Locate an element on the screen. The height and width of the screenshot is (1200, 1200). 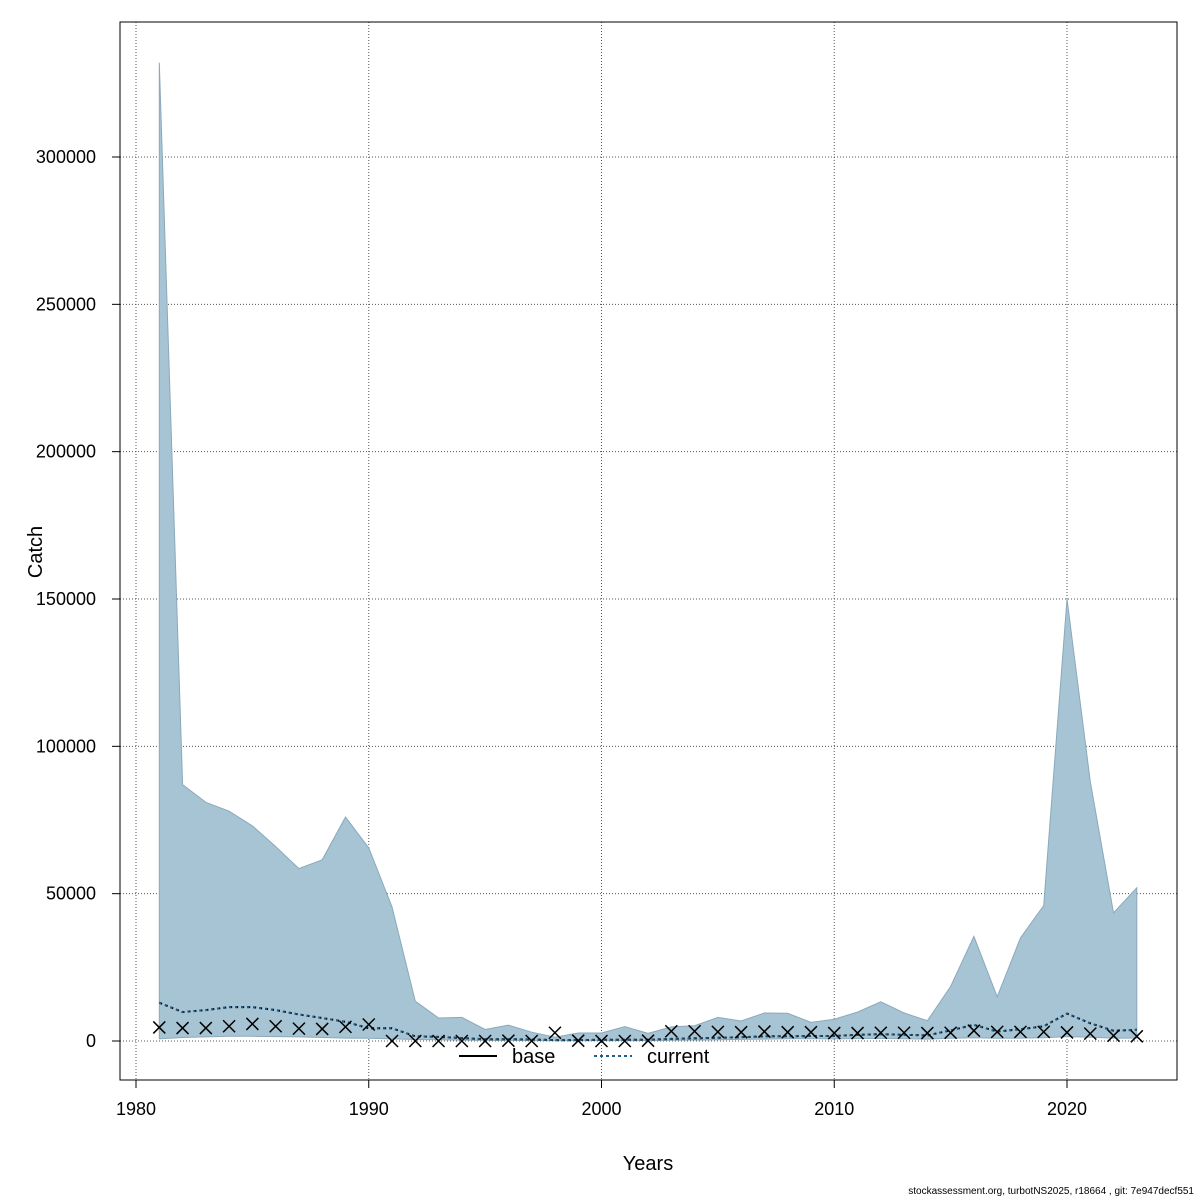
y-axis-title: Catch is located at coordinates (36, 552).